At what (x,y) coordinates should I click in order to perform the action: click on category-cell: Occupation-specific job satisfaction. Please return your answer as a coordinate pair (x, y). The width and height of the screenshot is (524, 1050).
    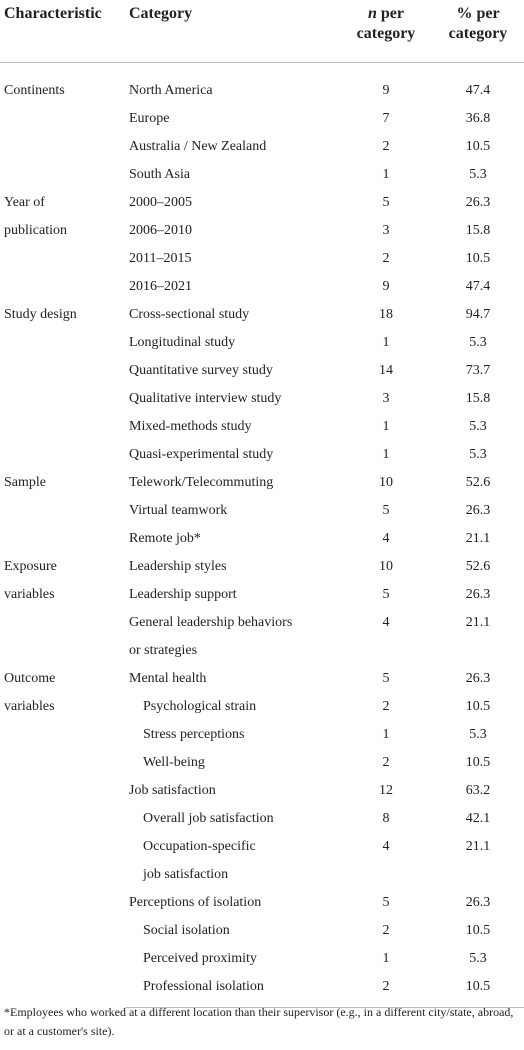
    Looking at the image, I should click on (232, 861).